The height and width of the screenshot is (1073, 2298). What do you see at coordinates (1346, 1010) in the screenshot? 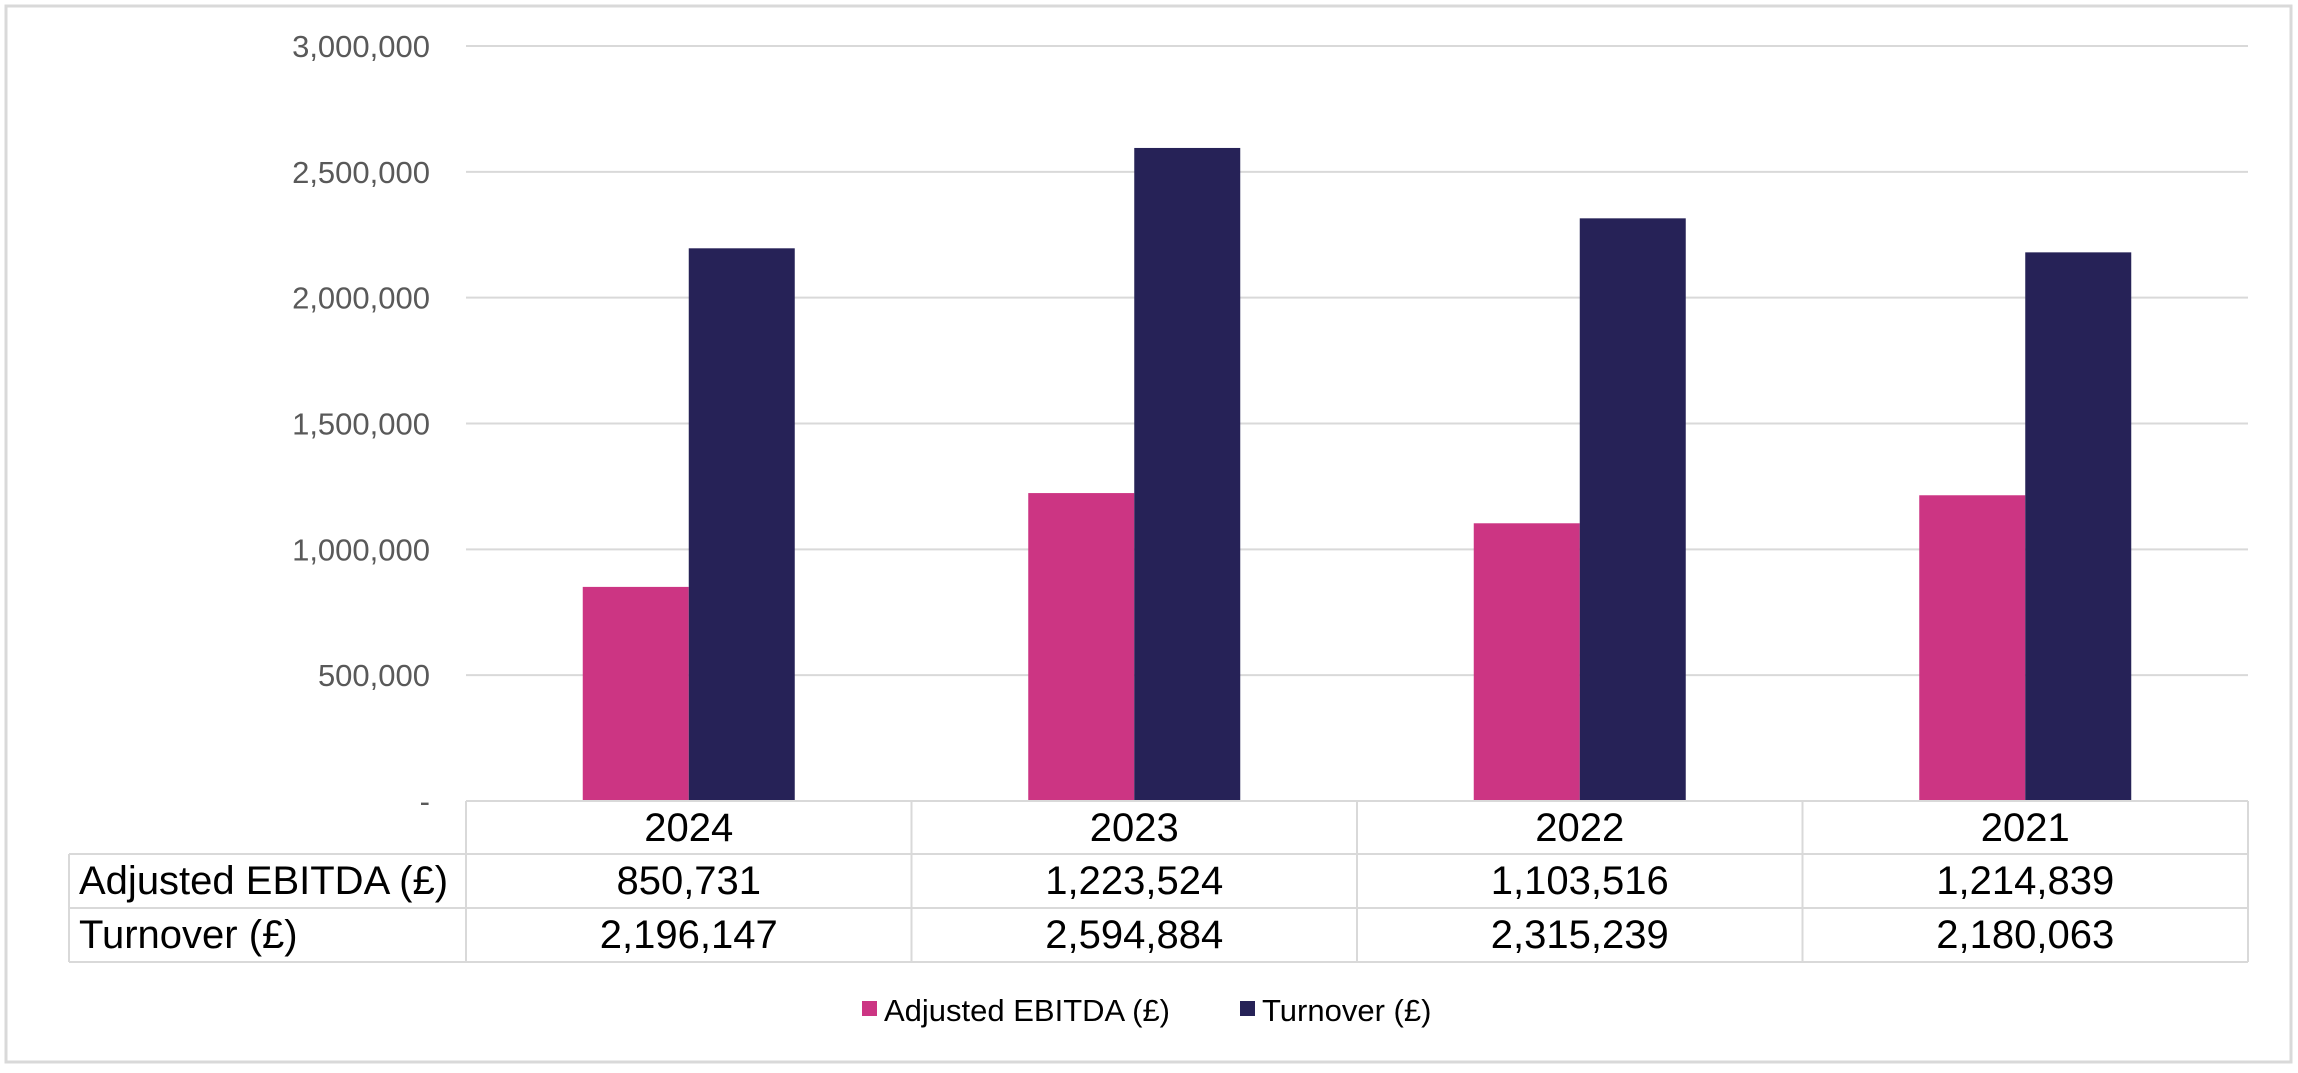
I see `legend-label: Turnover (£)` at bounding box center [1346, 1010].